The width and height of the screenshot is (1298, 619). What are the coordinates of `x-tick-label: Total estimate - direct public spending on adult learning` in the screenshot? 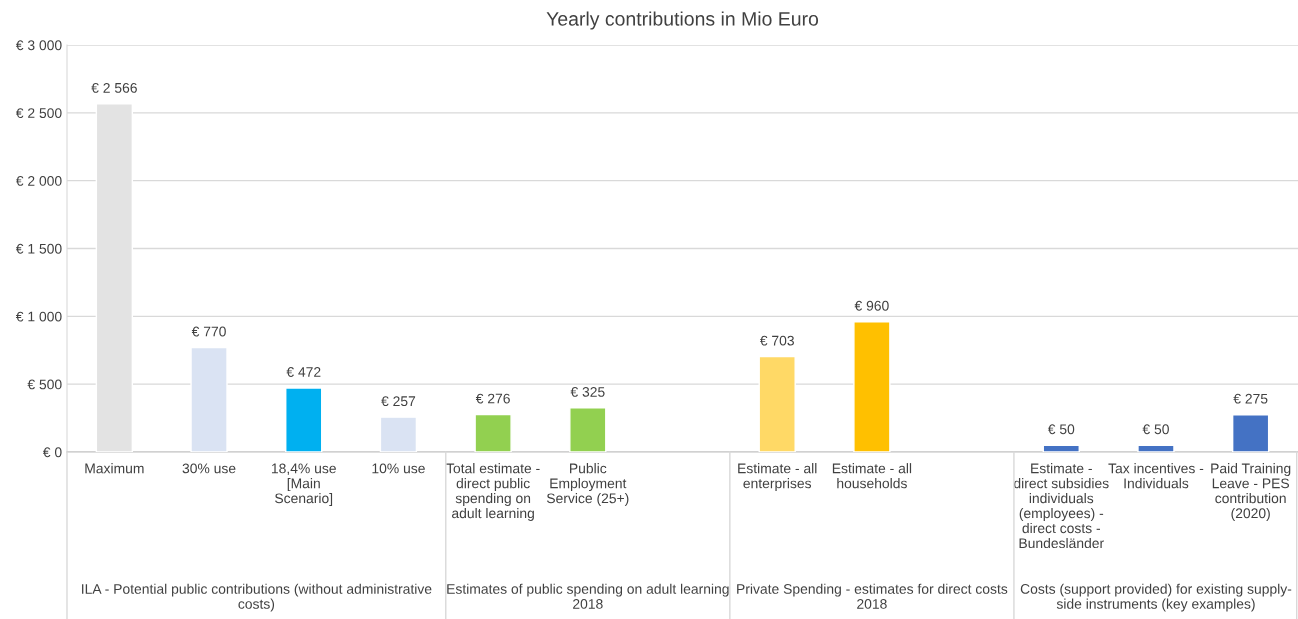 It's located at (493, 492).